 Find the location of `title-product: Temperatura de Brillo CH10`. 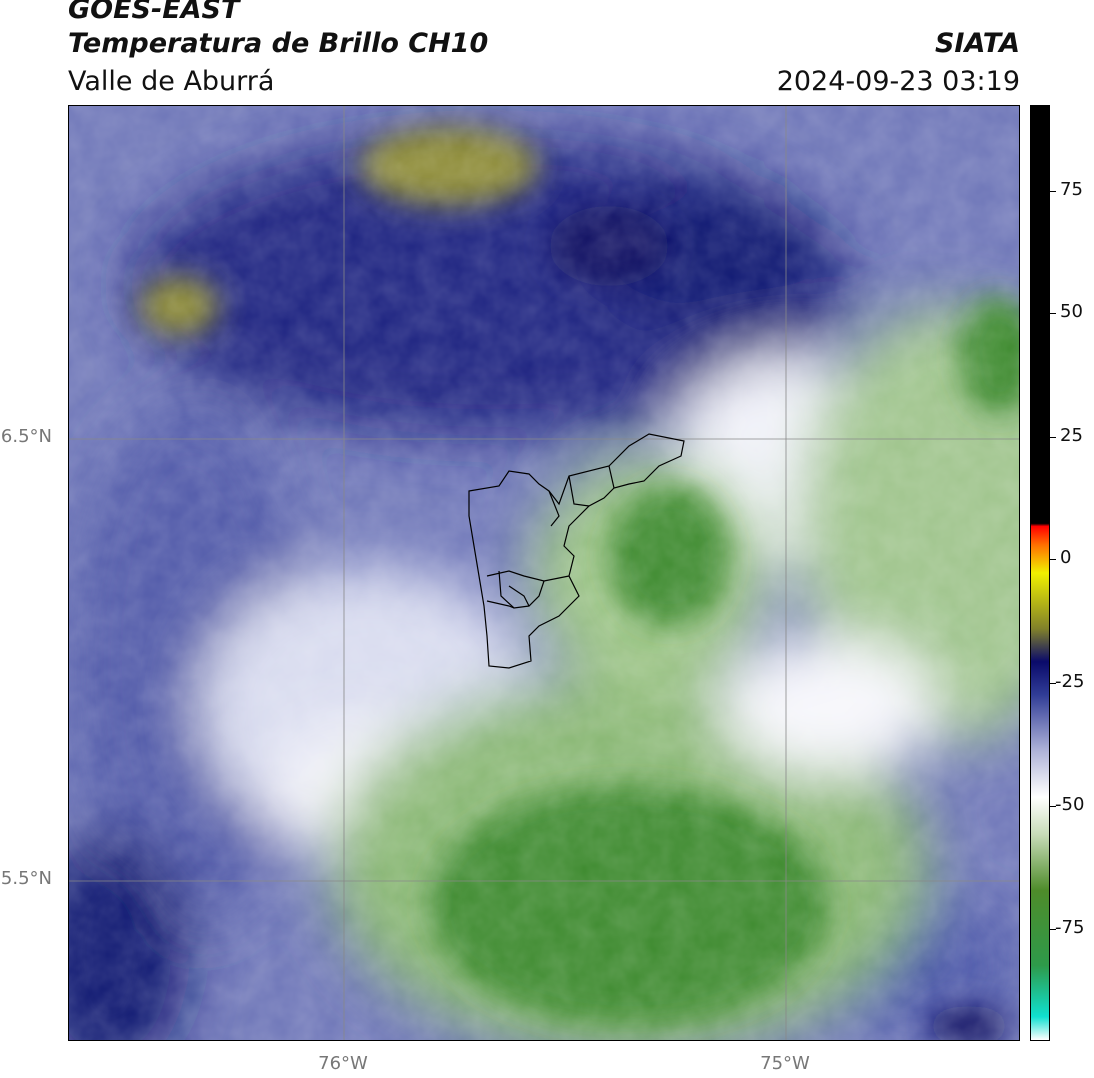

title-product: Temperatura de Brillo CH10 is located at coordinates (278, 43).